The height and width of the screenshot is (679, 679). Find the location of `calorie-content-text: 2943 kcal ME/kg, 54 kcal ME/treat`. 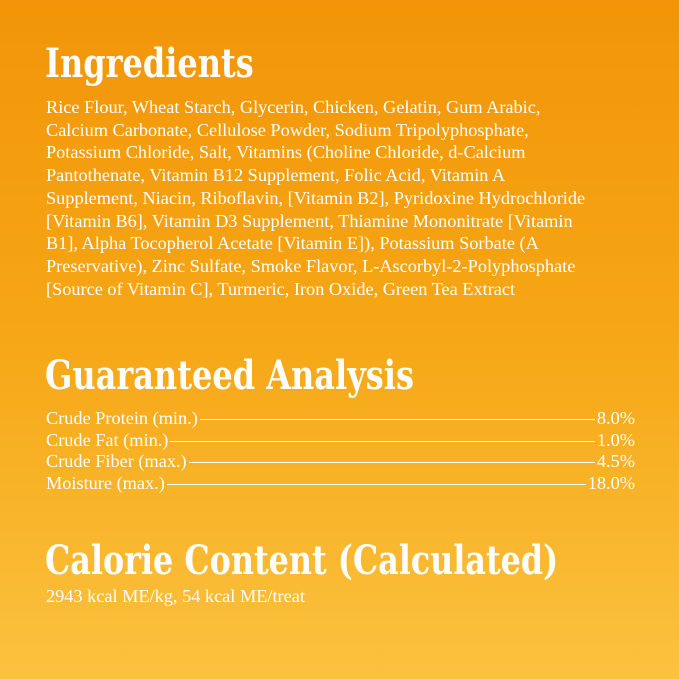

calorie-content-text: 2943 kcal ME/kg, 54 kcal ME/treat is located at coordinates (175, 596).